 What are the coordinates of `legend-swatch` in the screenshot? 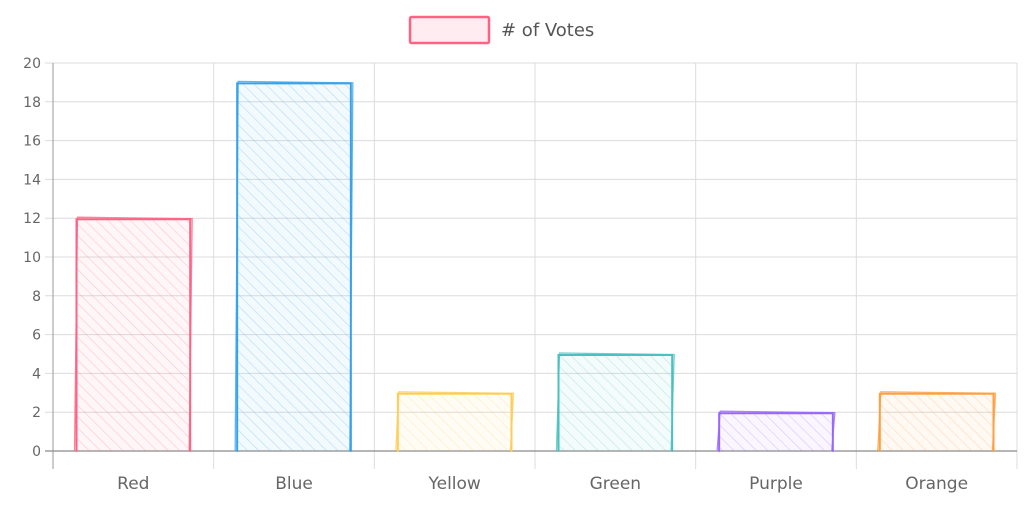 It's located at (449, 30).